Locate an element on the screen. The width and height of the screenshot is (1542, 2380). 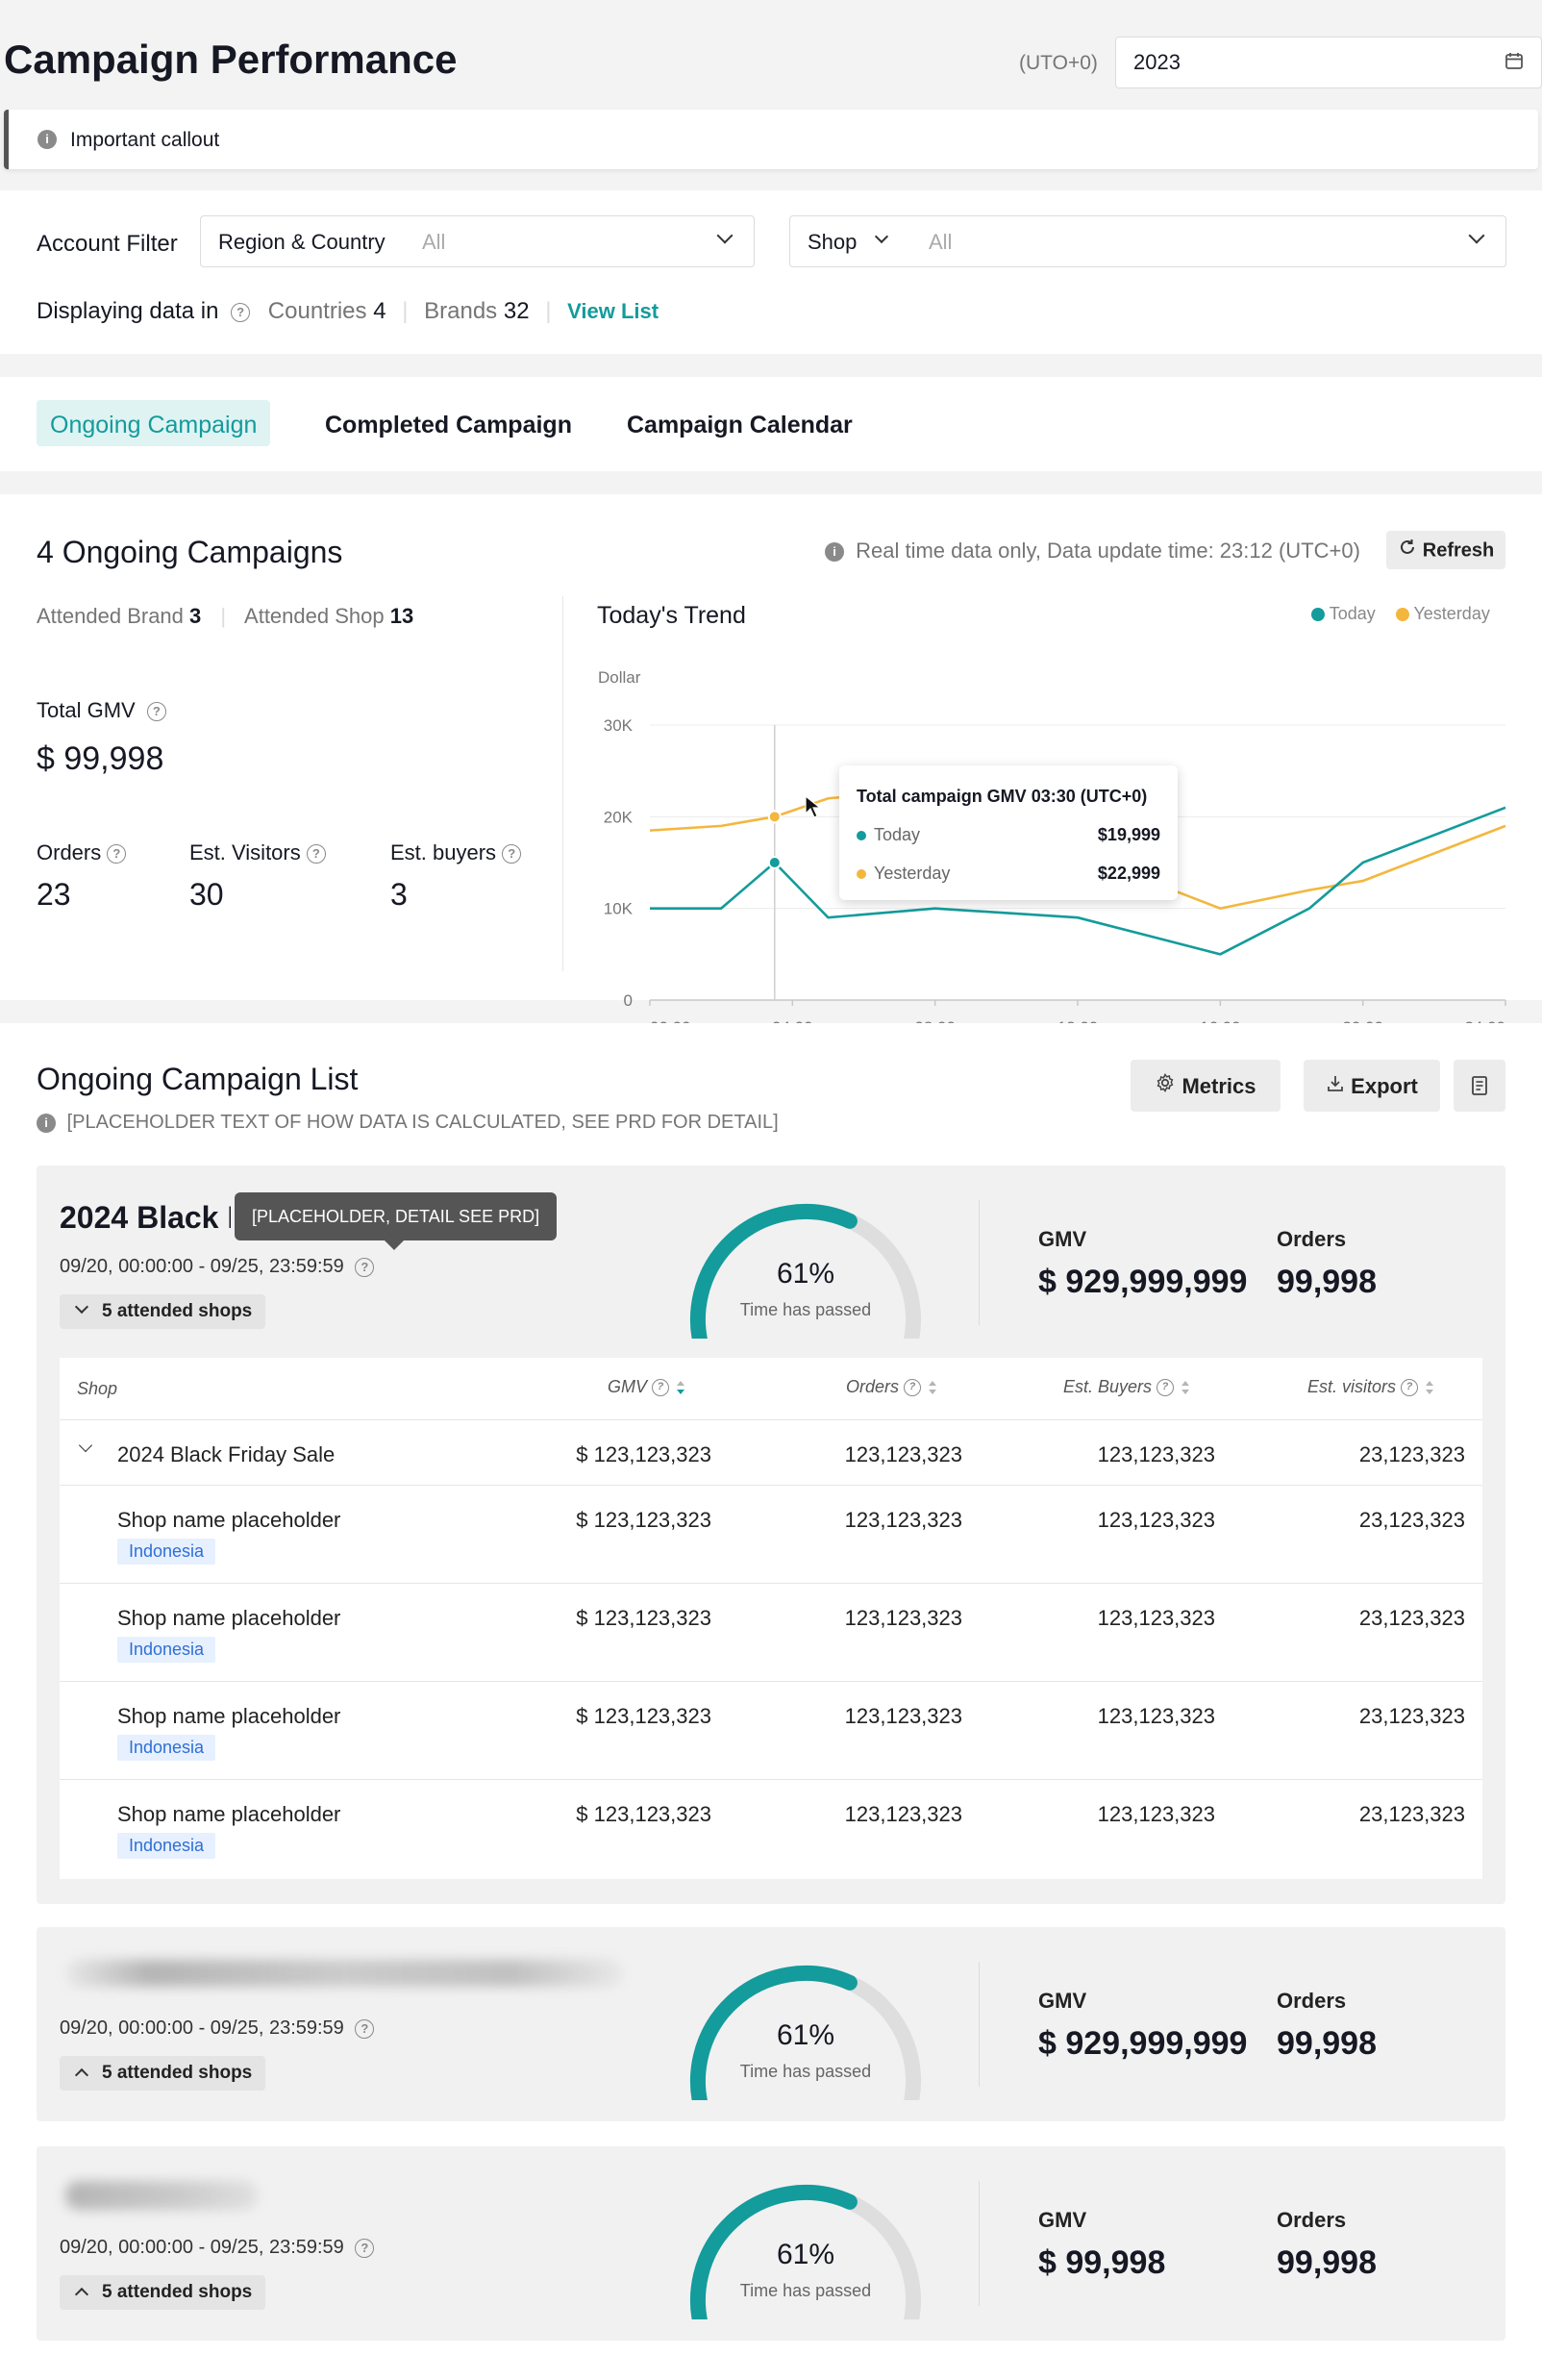
attended-brand-label: Attended Brand is located at coordinates (111, 616).